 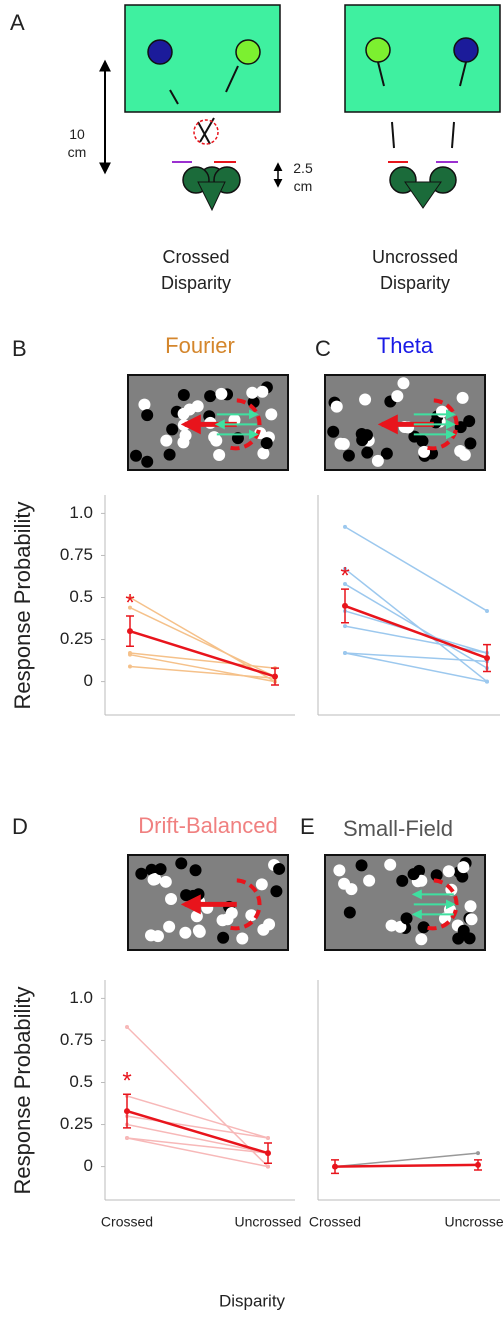 What do you see at coordinates (20, 826) in the screenshot?
I see `panel-label: D` at bounding box center [20, 826].